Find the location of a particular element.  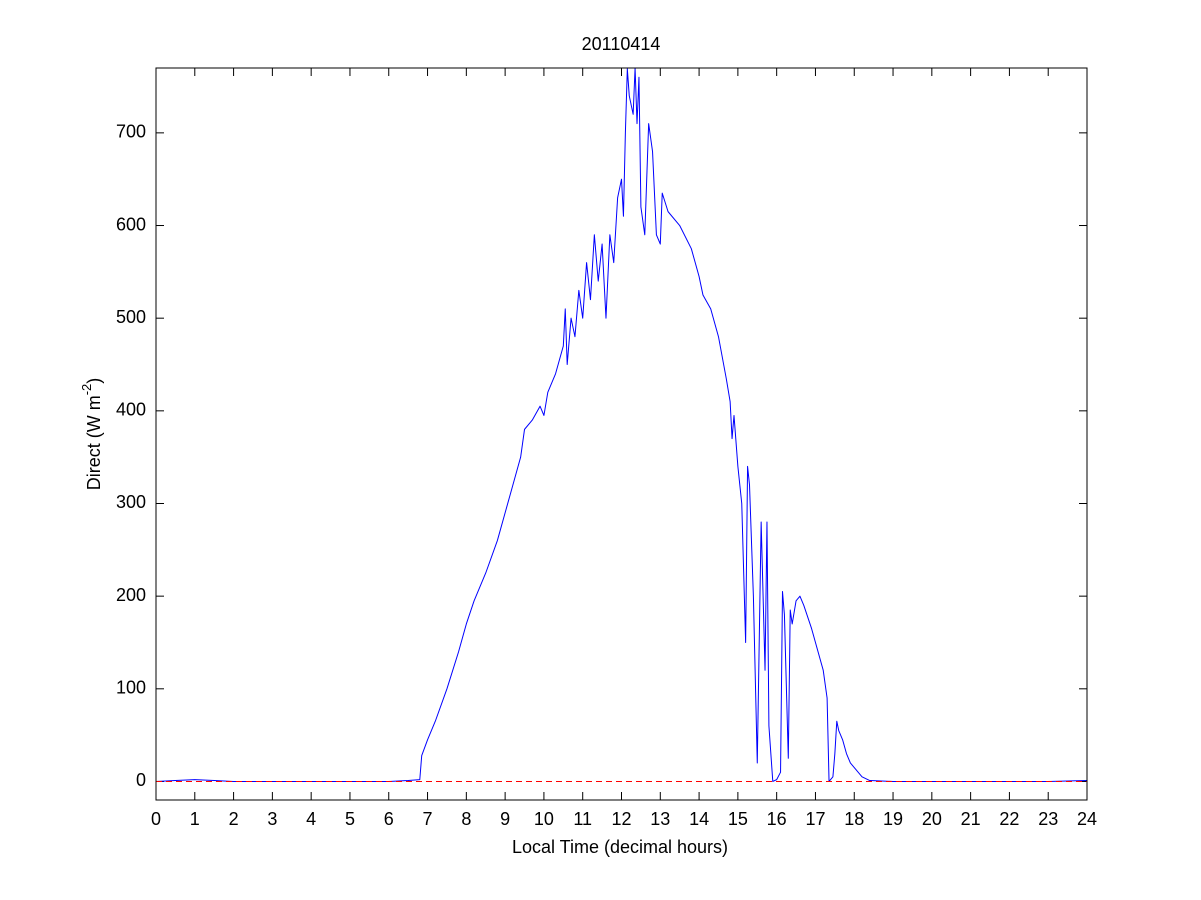

y-tick-label: 300 is located at coordinates (131, 502).